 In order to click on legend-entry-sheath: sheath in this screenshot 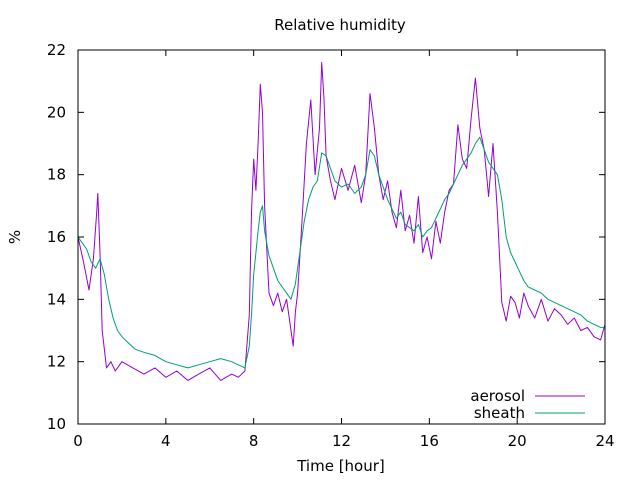, I will do `click(529, 413)`.